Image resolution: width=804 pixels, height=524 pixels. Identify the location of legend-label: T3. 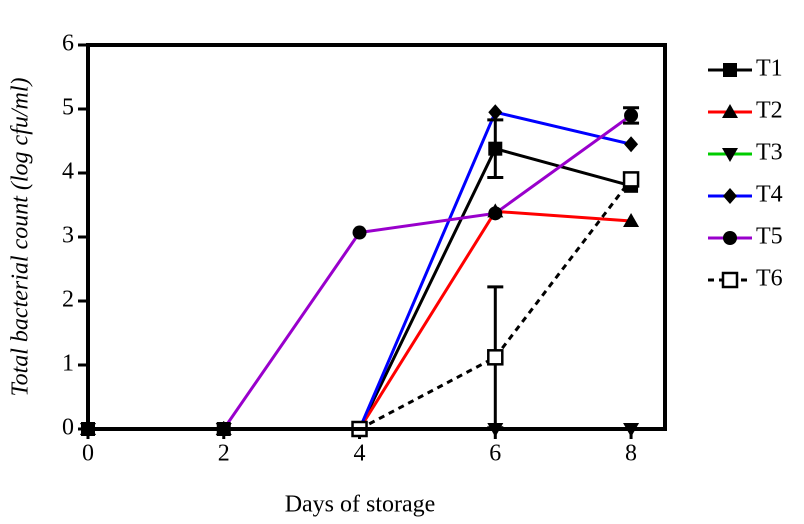
(769, 153).